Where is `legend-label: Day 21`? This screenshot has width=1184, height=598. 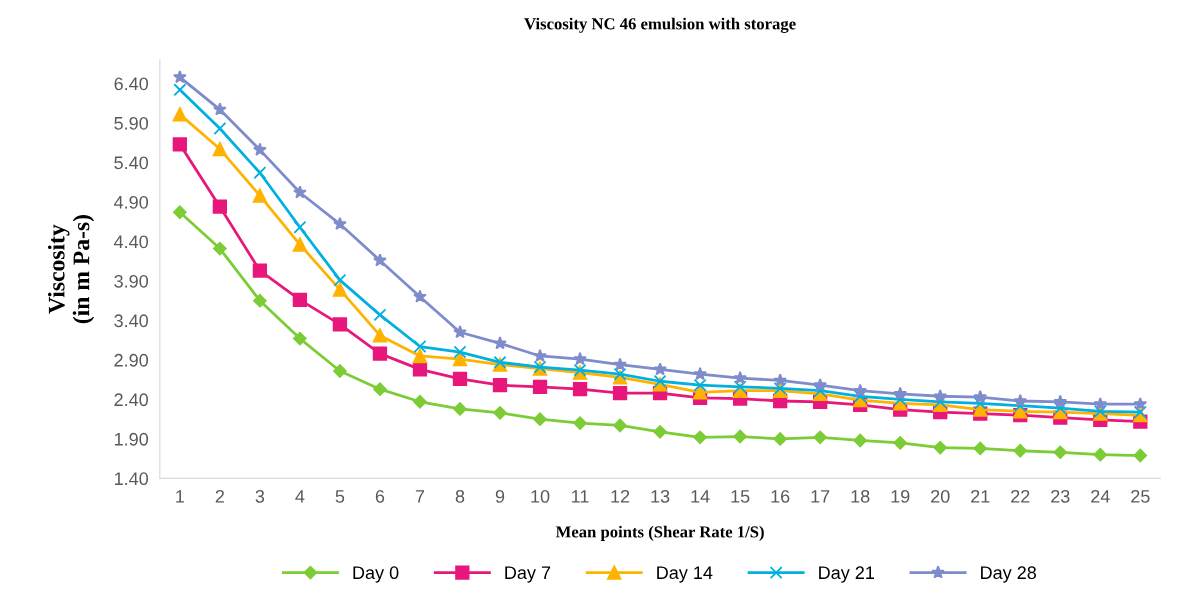 legend-label: Day 21 is located at coordinates (846, 574).